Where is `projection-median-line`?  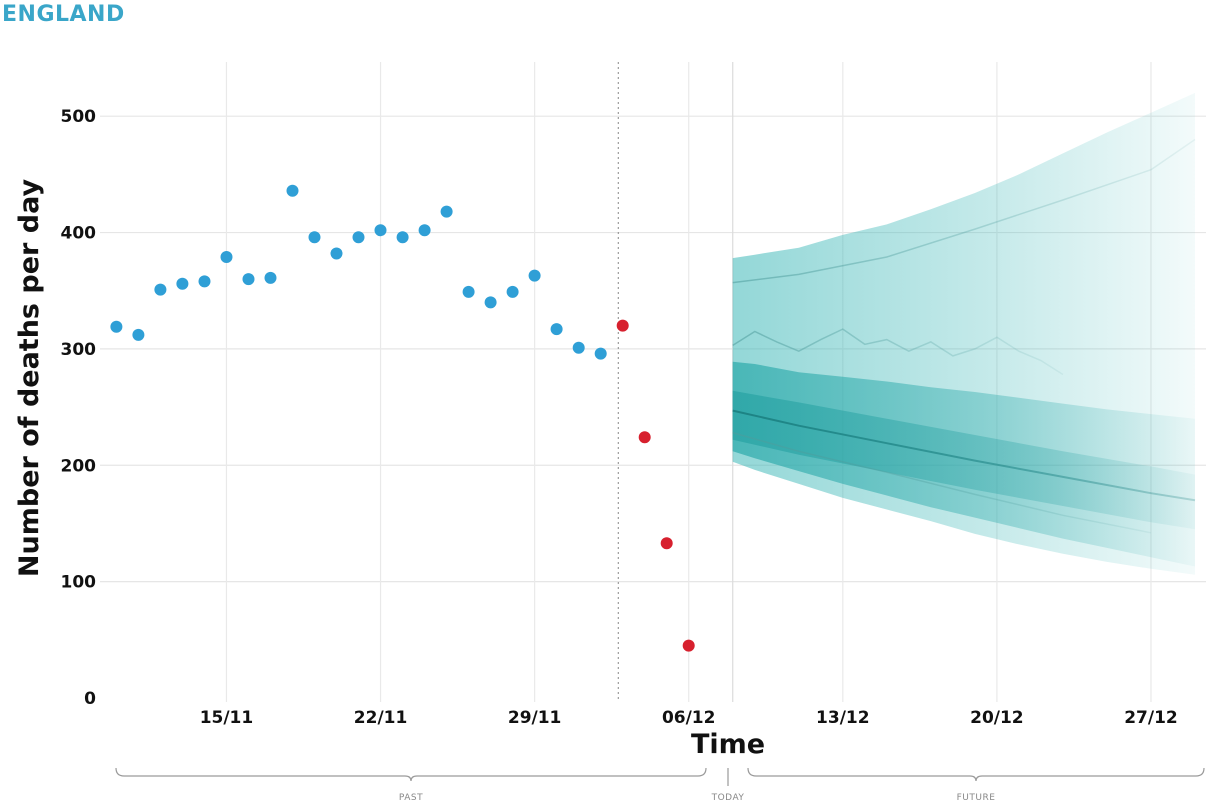 projection-median-line is located at coordinates (964, 455).